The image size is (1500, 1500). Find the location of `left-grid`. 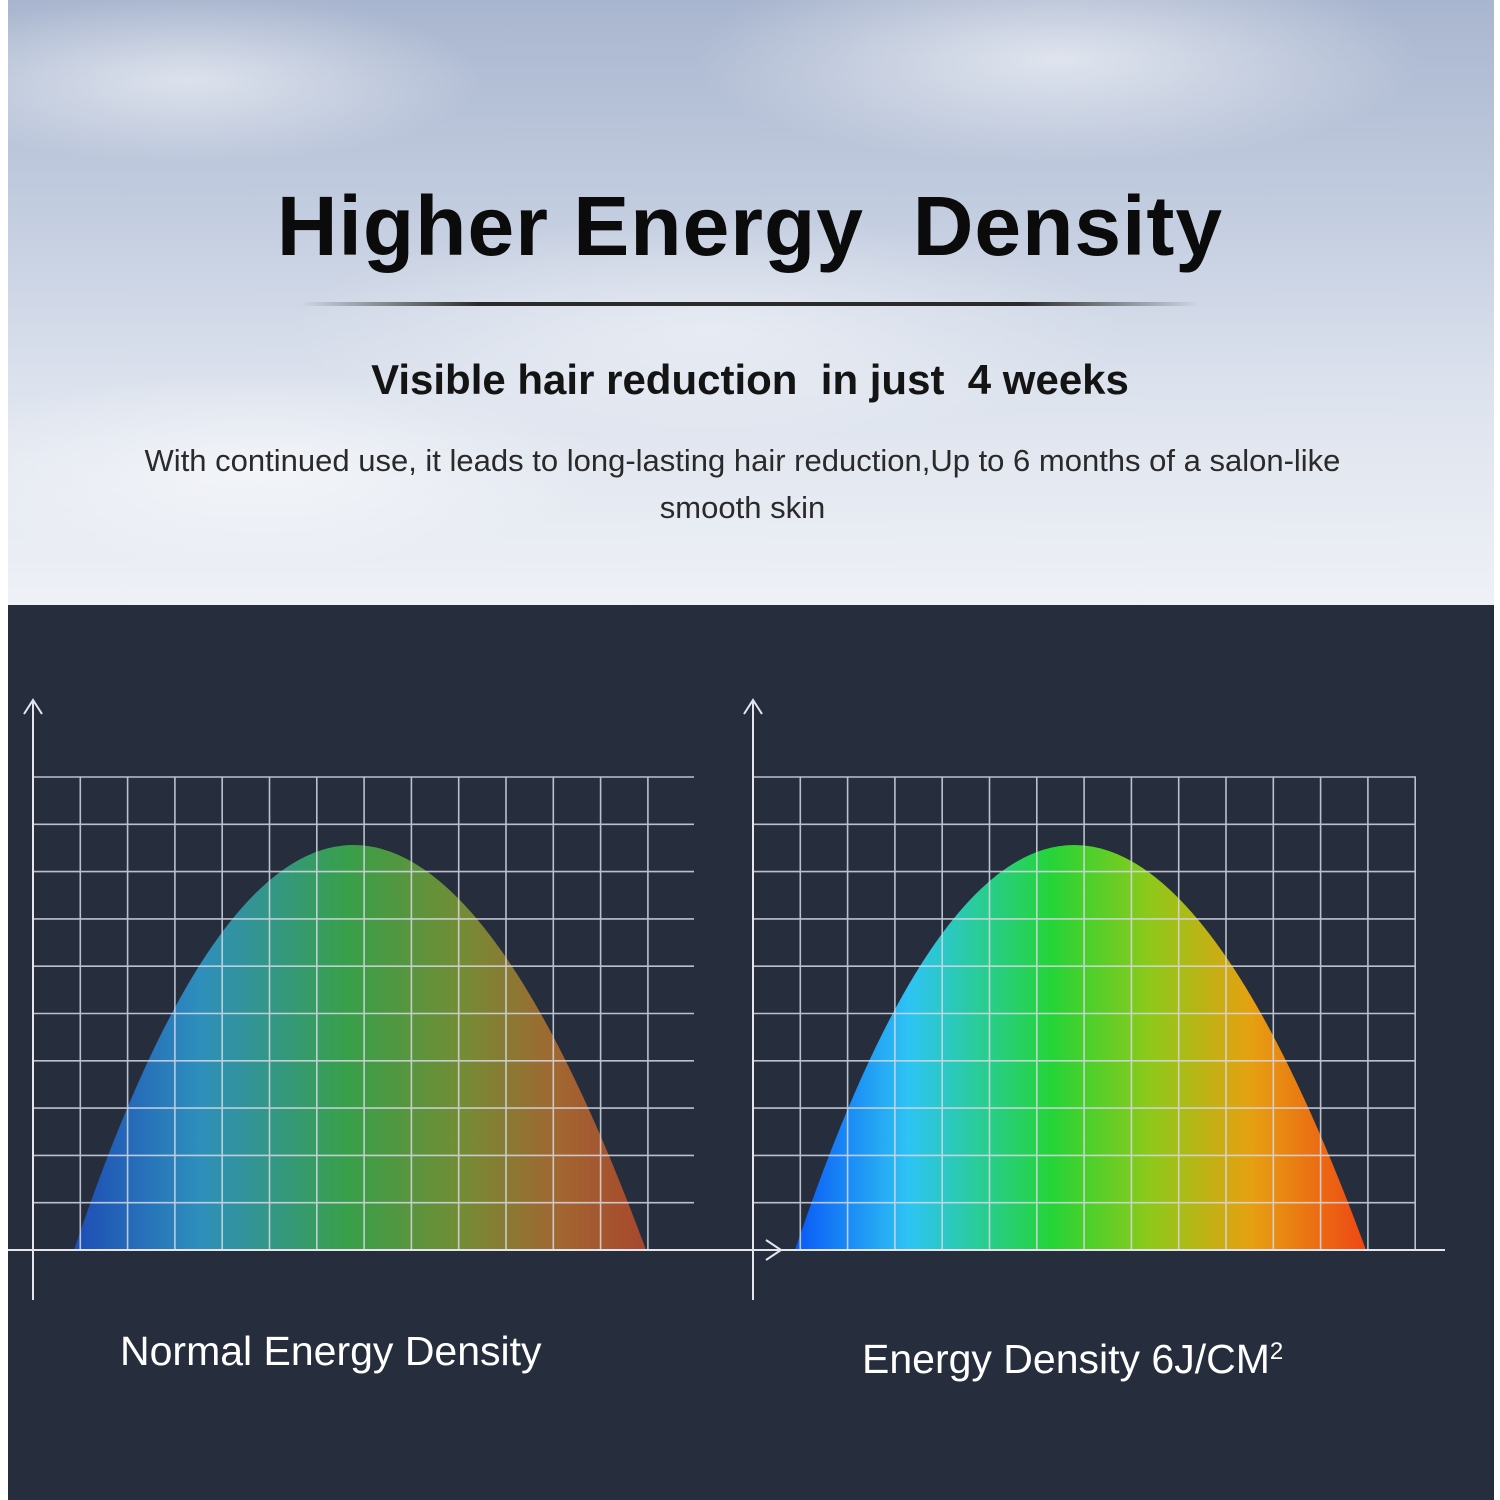

left-grid is located at coordinates (363, 1013).